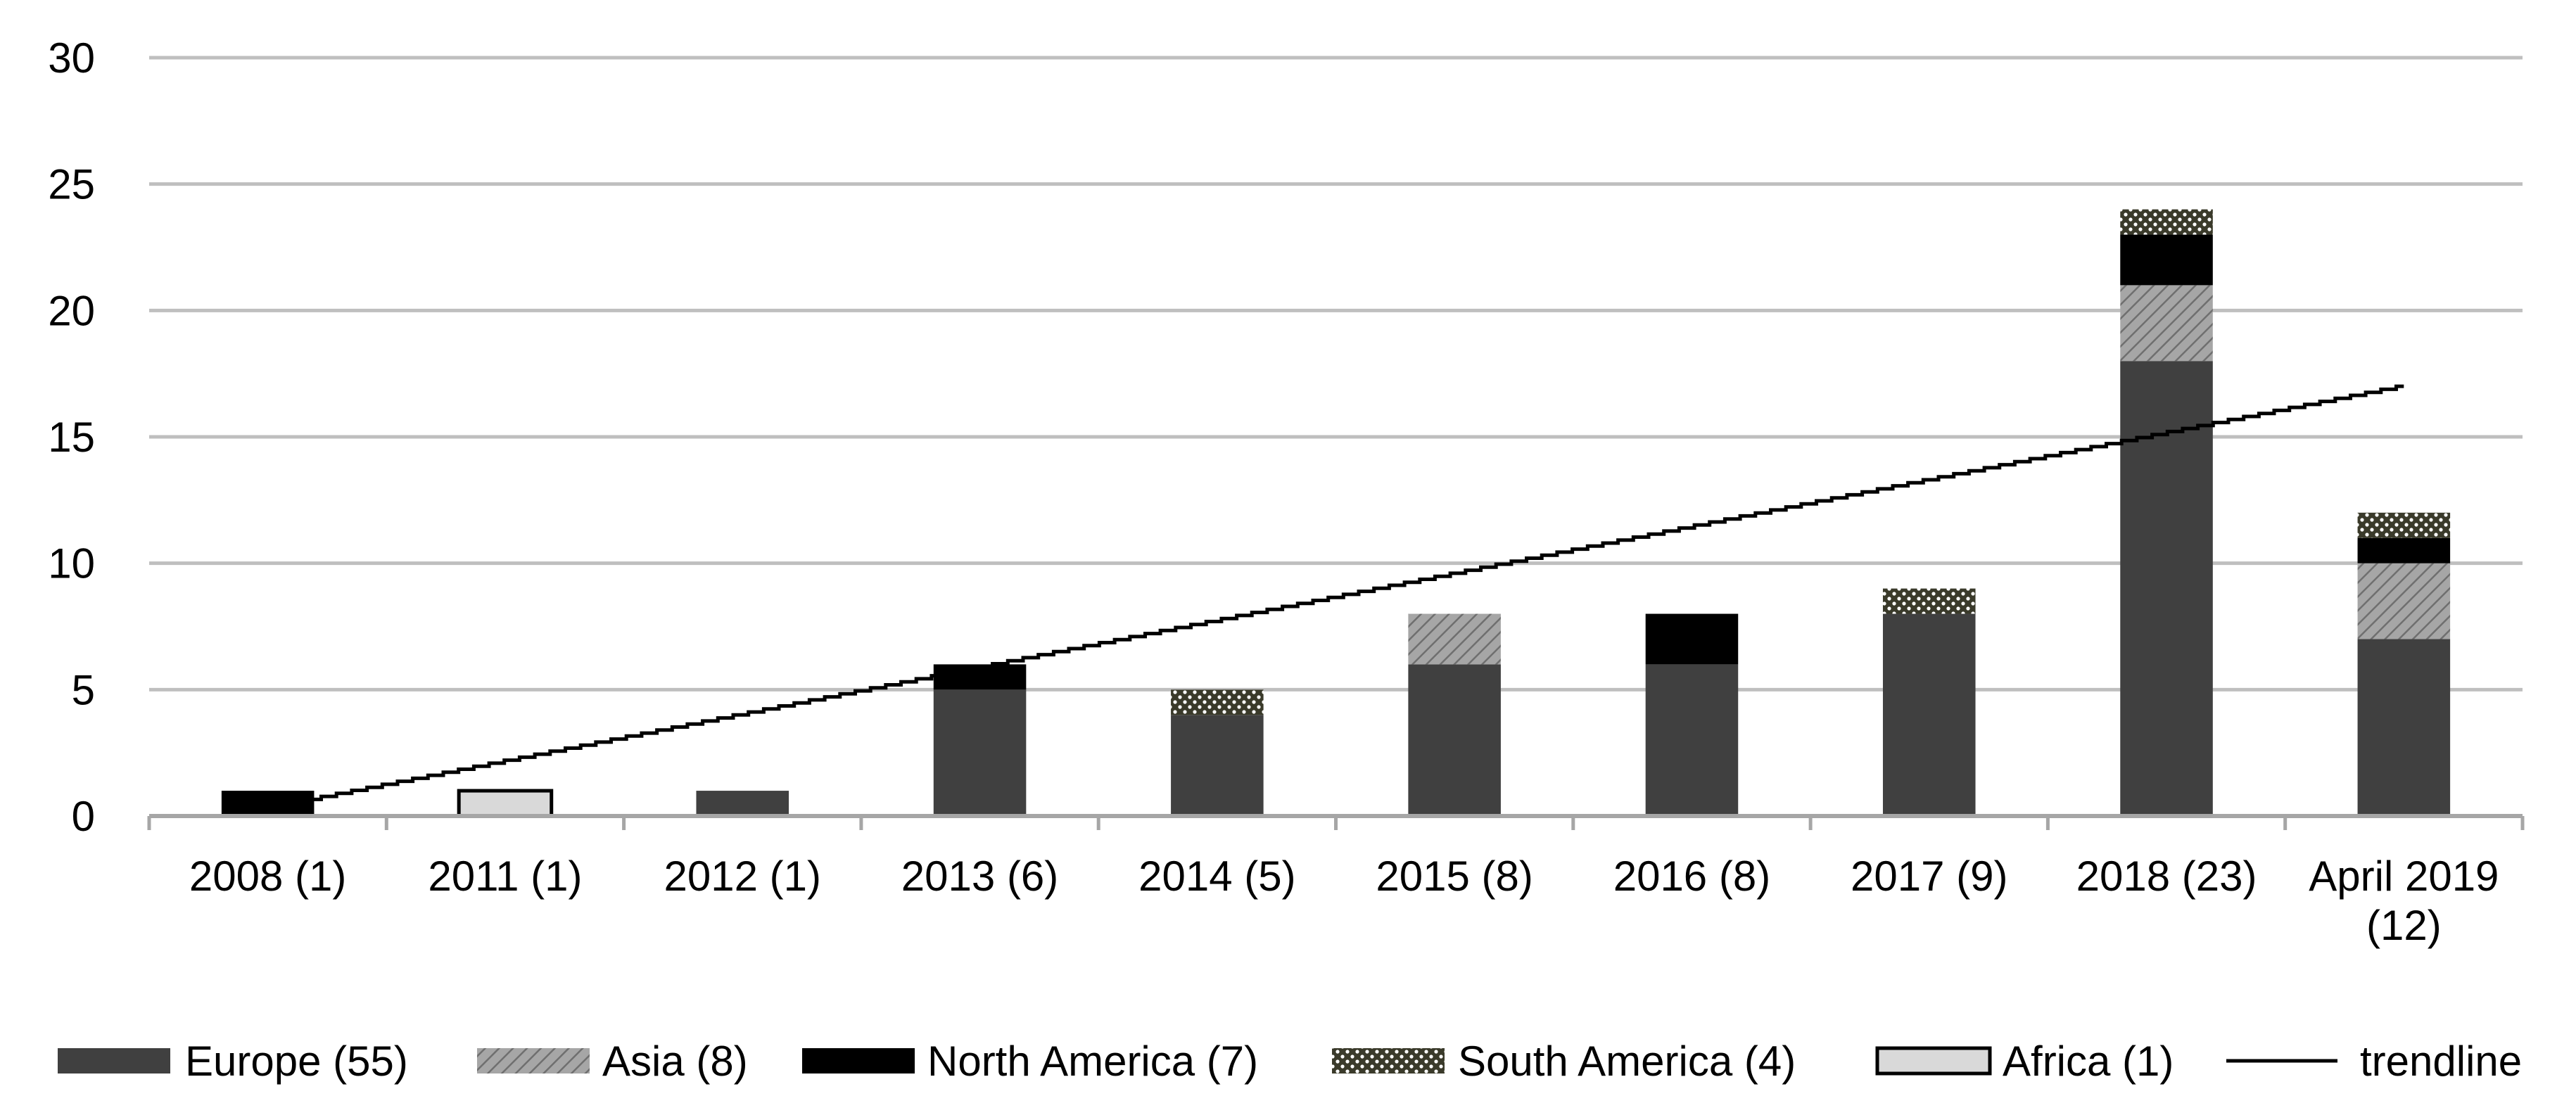  I want to click on y-tick-label: 10, so click(71, 563).